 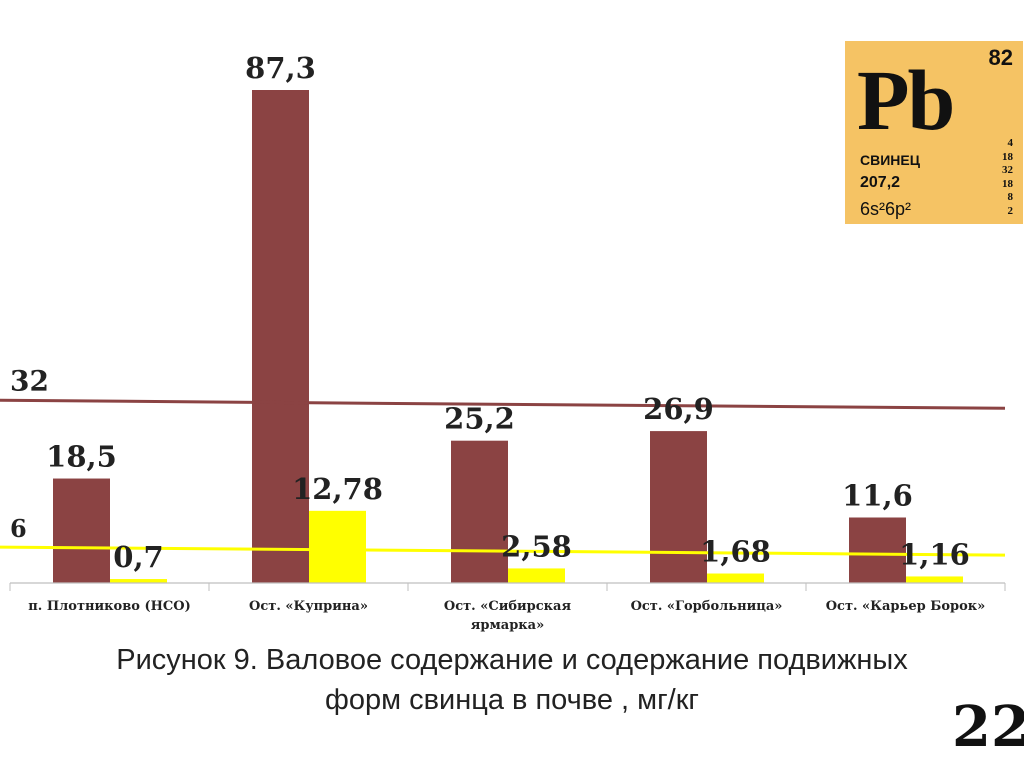 I want to click on shell-value: 8, so click(x=1010, y=197).